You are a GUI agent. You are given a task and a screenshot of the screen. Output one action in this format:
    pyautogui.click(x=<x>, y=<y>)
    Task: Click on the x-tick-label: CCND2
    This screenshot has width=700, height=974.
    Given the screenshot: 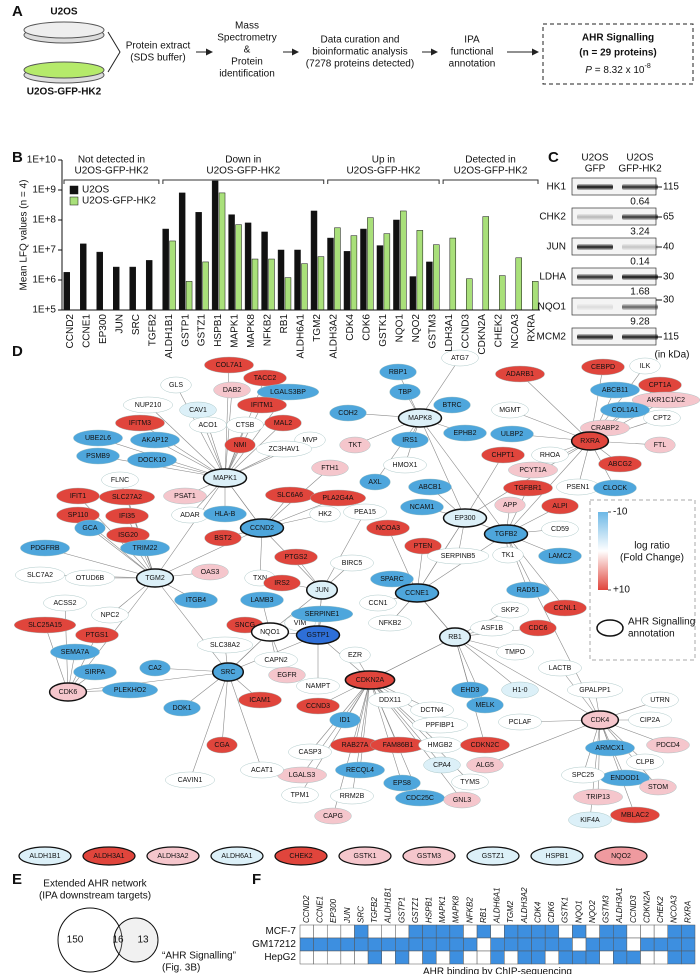 What is the action you would take?
    pyautogui.click(x=70, y=331)
    